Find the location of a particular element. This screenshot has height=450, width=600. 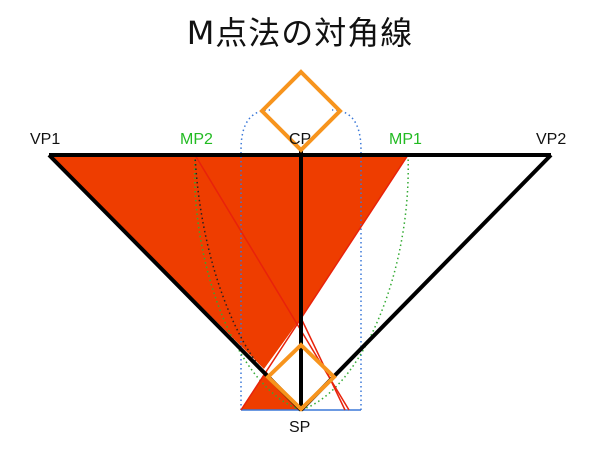

green-arc-mp2 is located at coordinates (247, 282).